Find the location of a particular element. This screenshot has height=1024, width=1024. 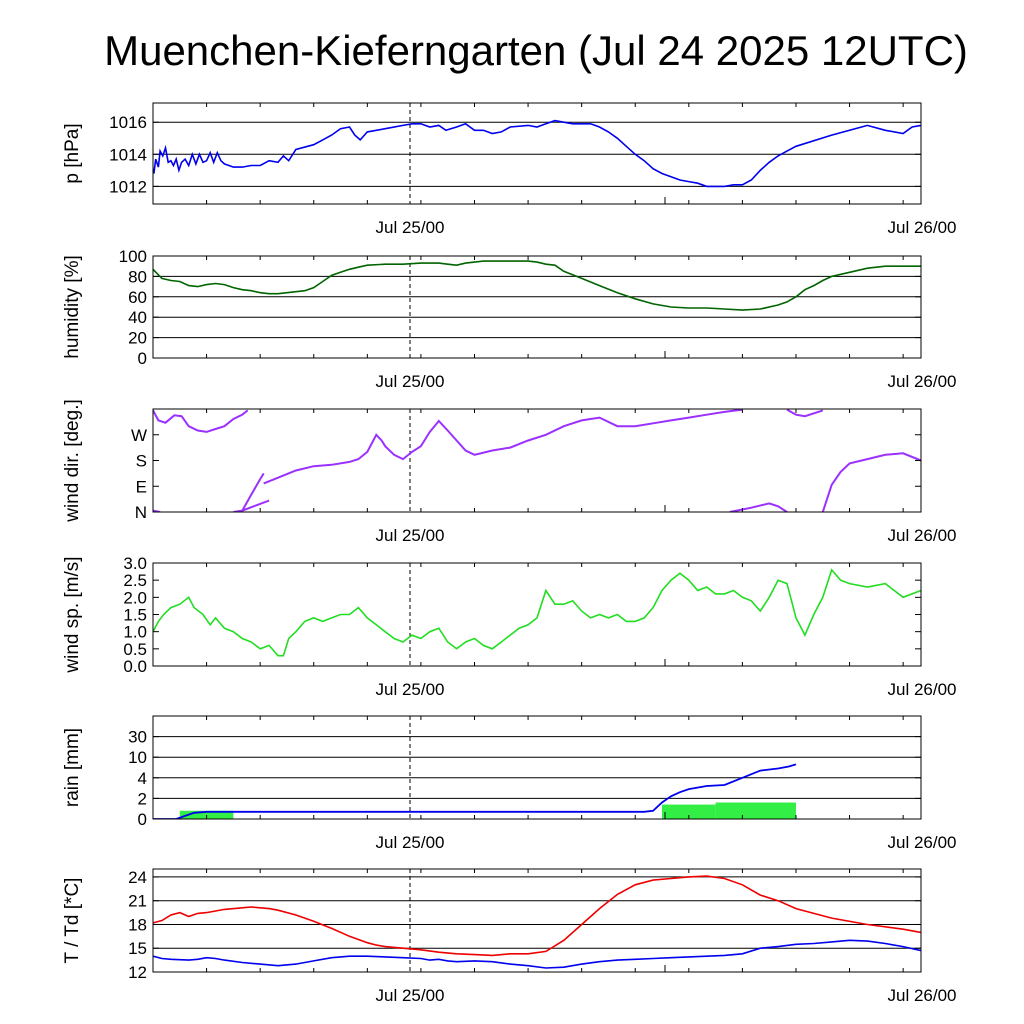

y-tick-label: 24 is located at coordinates (137, 877).